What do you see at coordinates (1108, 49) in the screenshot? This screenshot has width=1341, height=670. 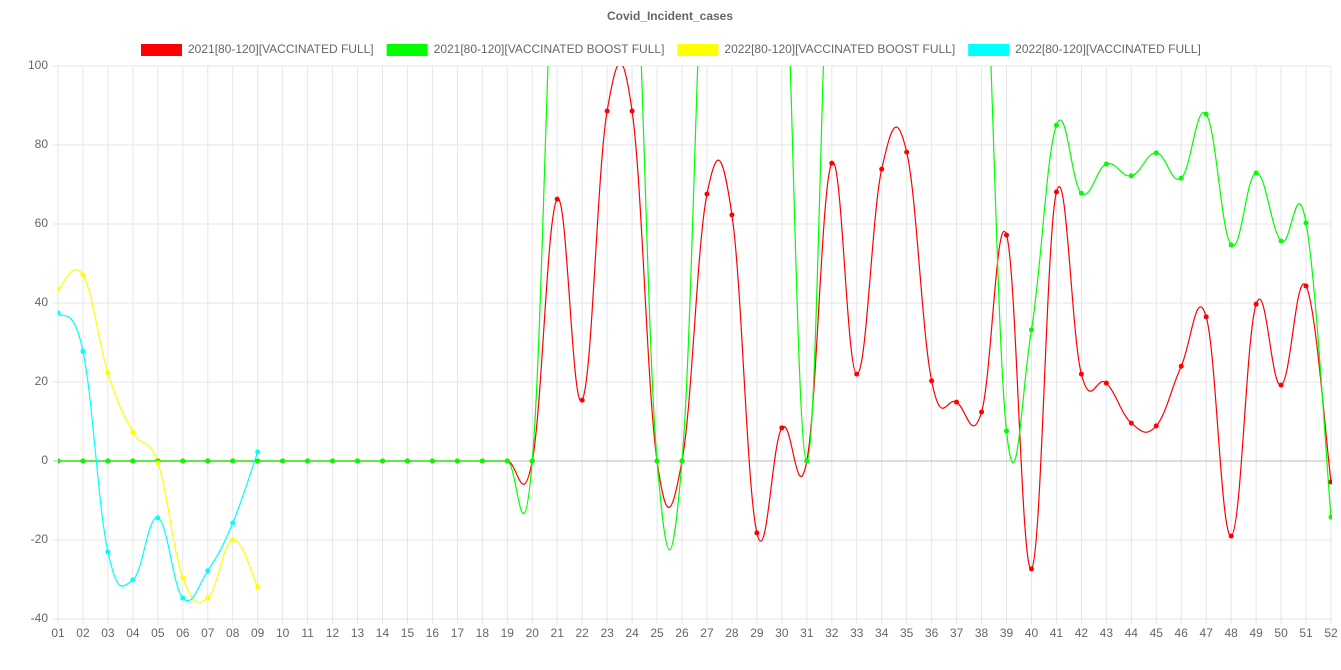 I see `legend-label: 2022[80-120][VACCINATED FULL]` at bounding box center [1108, 49].